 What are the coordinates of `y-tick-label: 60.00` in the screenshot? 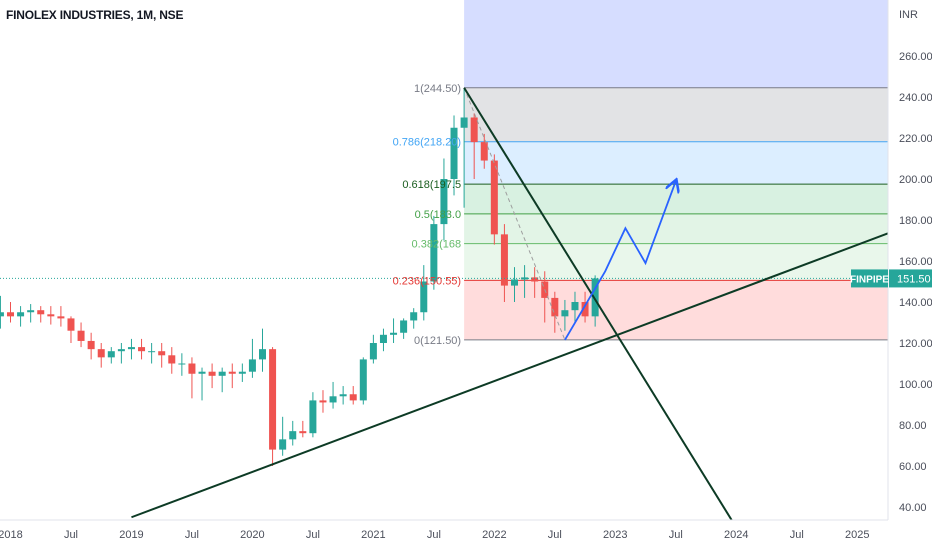 It's located at (913, 467).